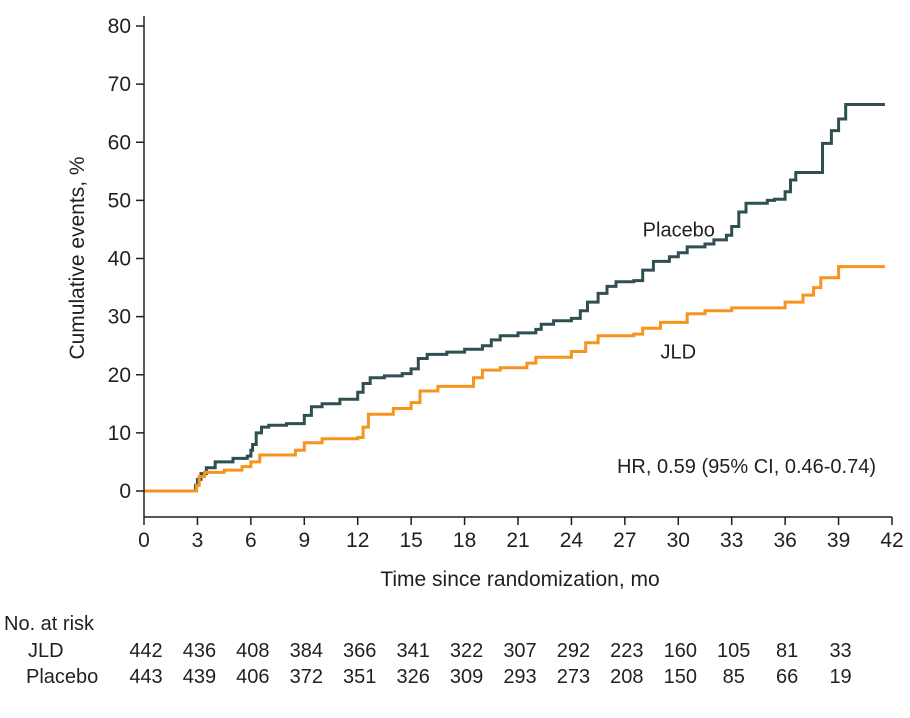 This screenshot has width=910, height=718. What do you see at coordinates (519, 579) in the screenshot?
I see `x-axis-title: Time since randomization, mo` at bounding box center [519, 579].